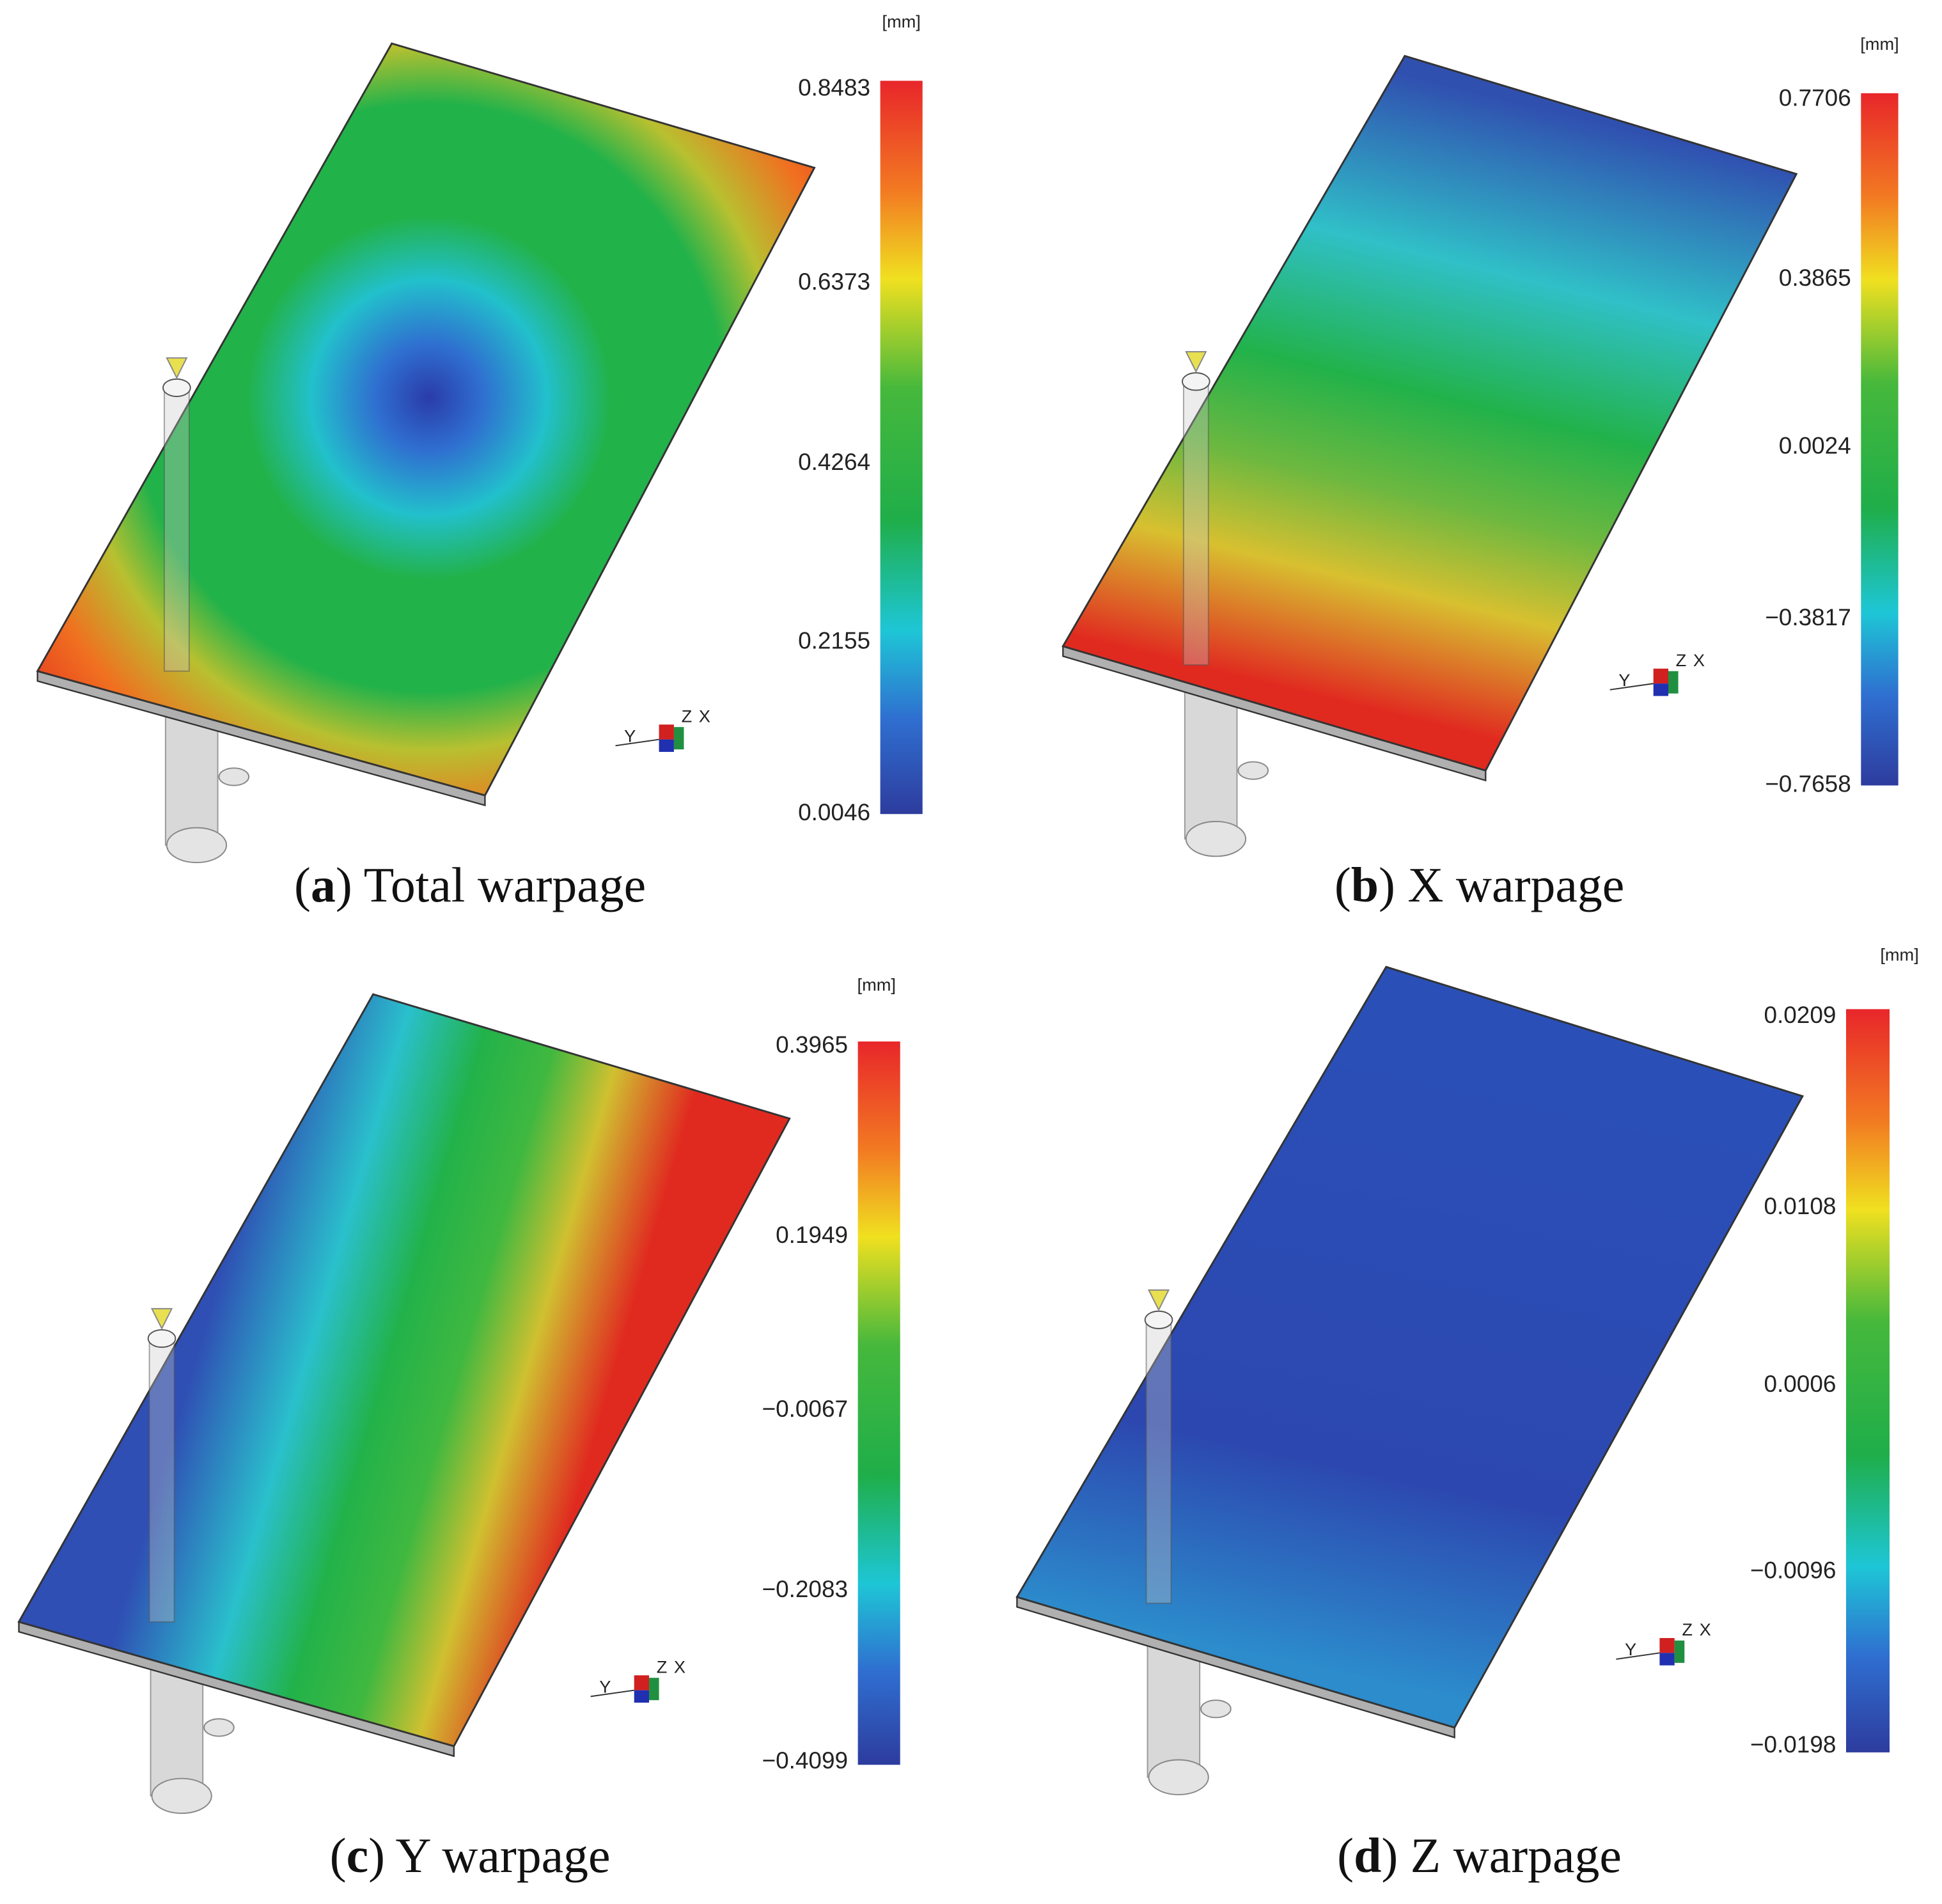 The width and height of the screenshot is (1942, 1904). Describe the element at coordinates (1800, 1384) in the screenshot. I see `scale-label: 0.0006` at that location.